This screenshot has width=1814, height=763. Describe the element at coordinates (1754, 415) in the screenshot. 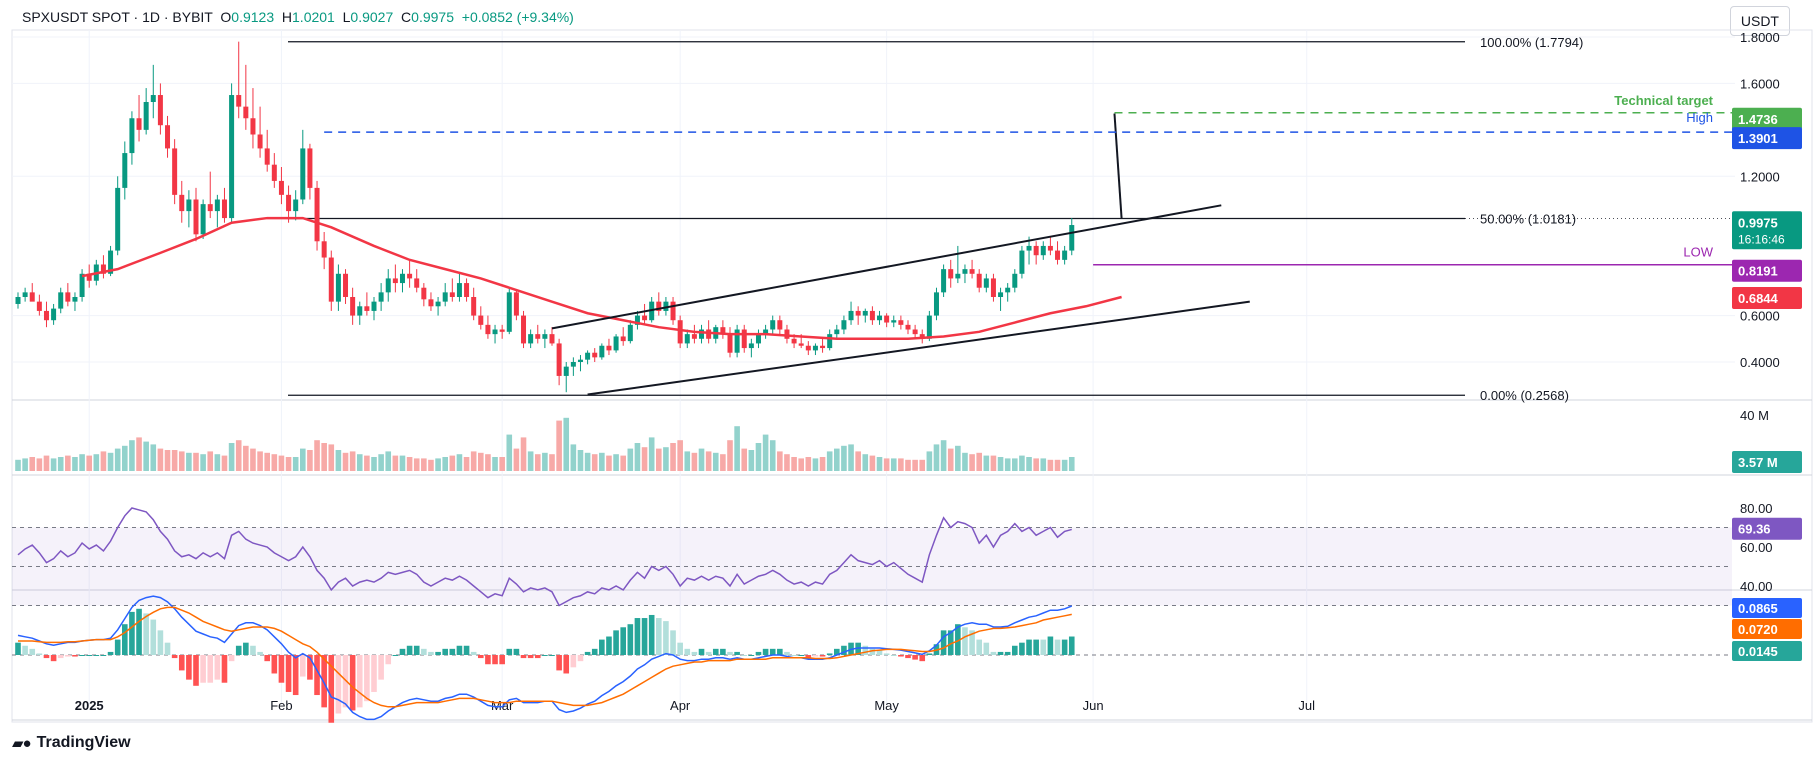

I see `volume-axis-label: 40 M` at that location.